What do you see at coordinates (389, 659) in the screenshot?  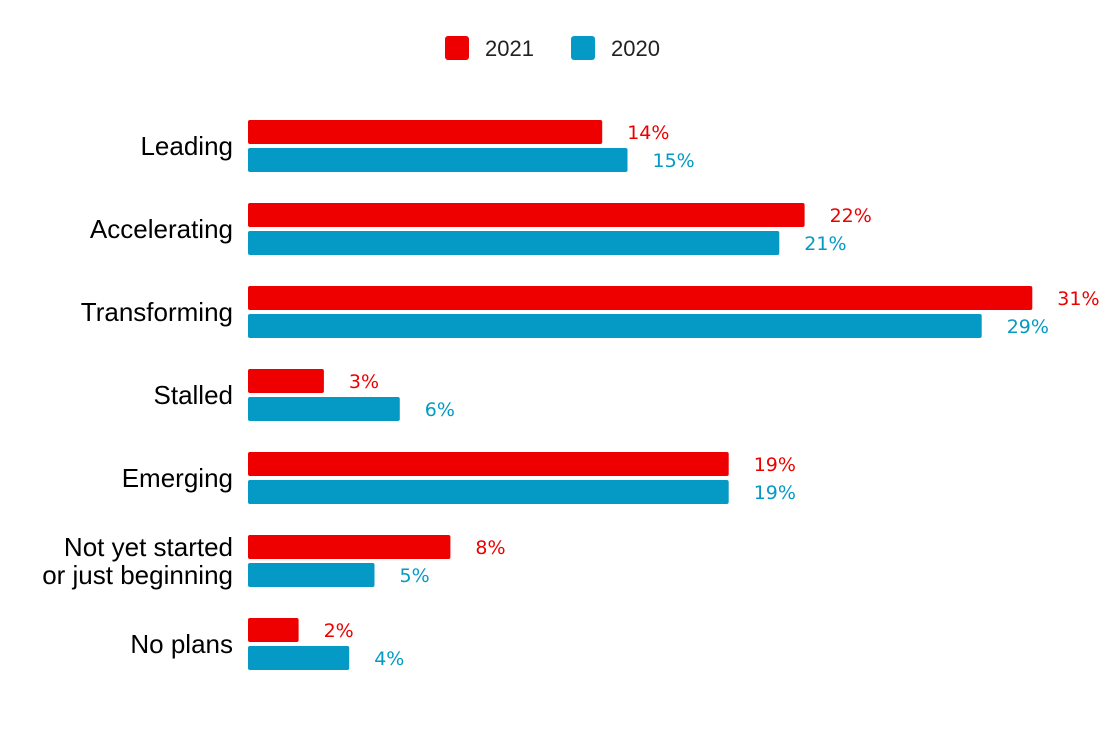 I see `data-label-2020-no-plans: 4%` at bounding box center [389, 659].